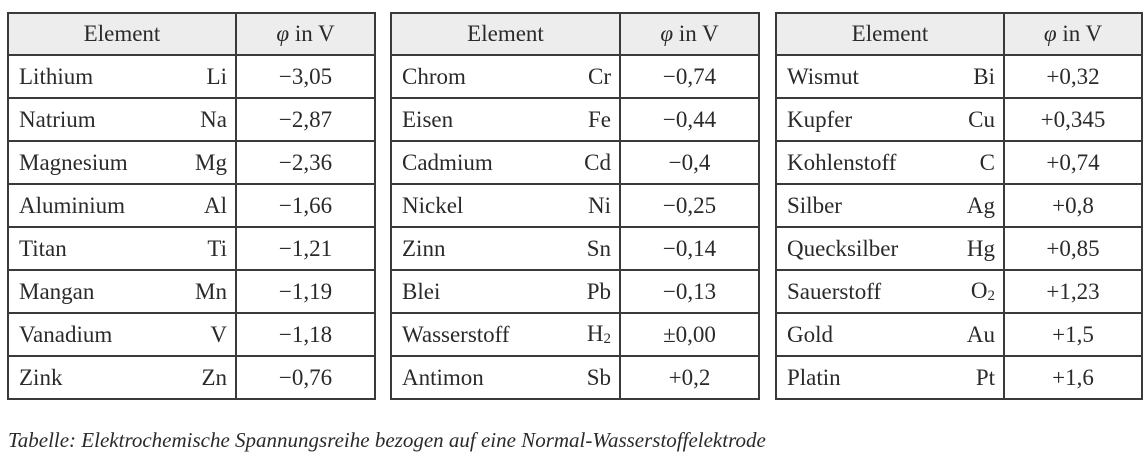 The height and width of the screenshot is (458, 1145). What do you see at coordinates (305, 377) in the screenshot?
I see `potential-value: −0,76` at bounding box center [305, 377].